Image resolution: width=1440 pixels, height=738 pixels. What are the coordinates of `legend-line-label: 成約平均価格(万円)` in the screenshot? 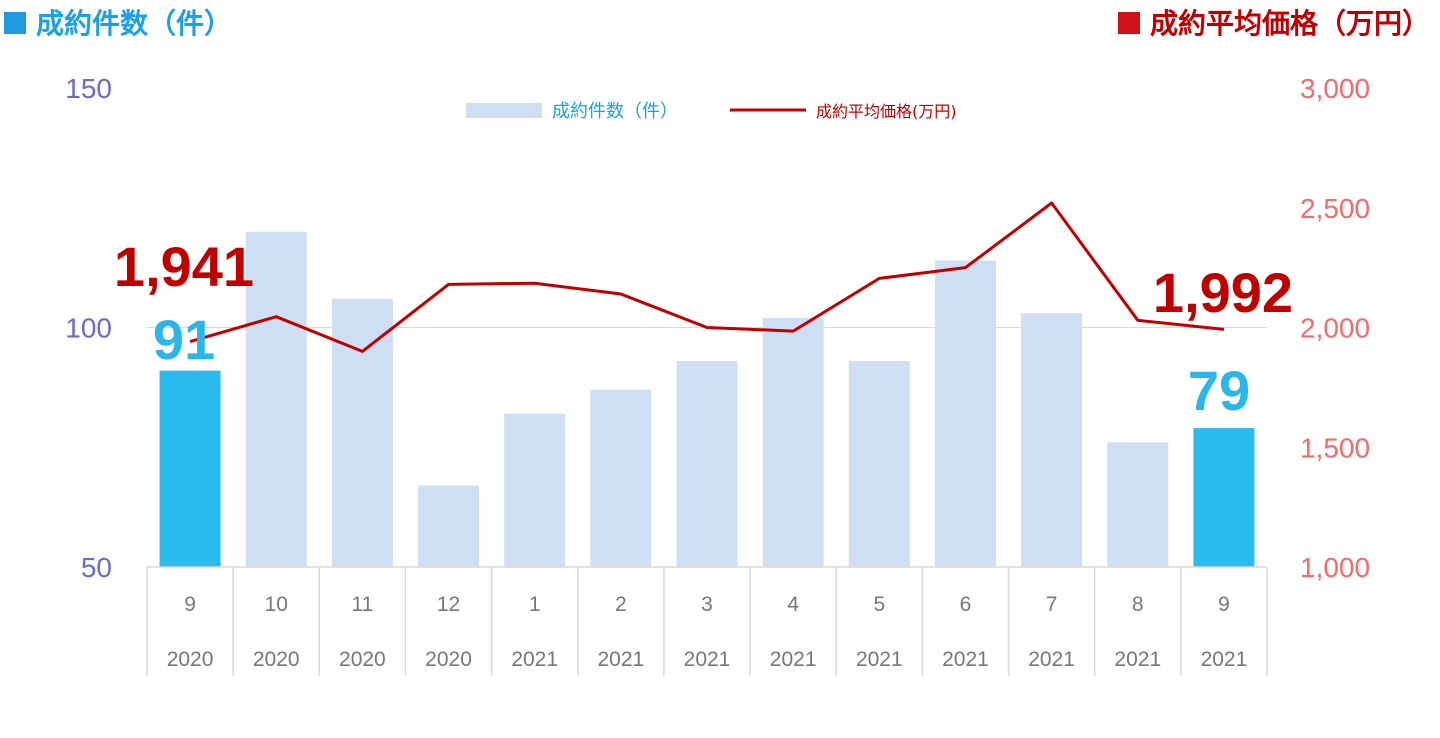 It's located at (886, 111).